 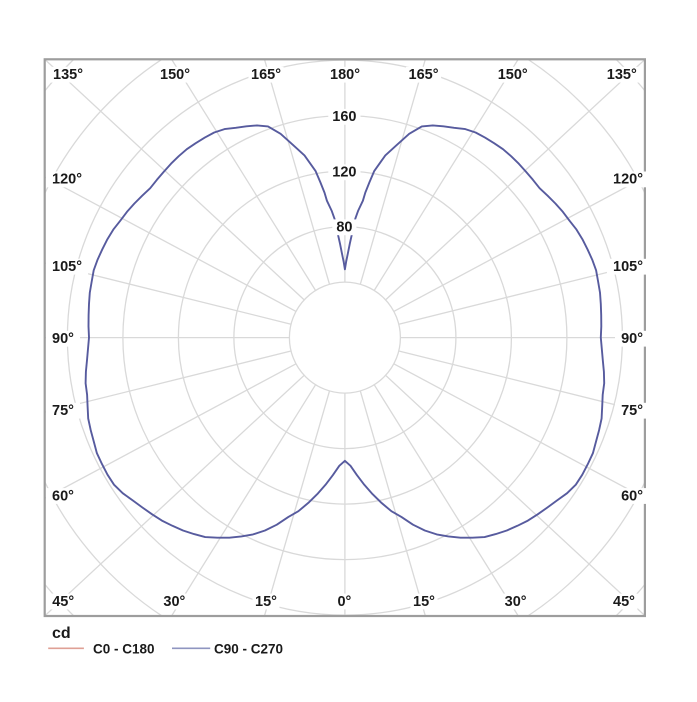 I want to click on svg-text: 80, so click(x=344, y=228).